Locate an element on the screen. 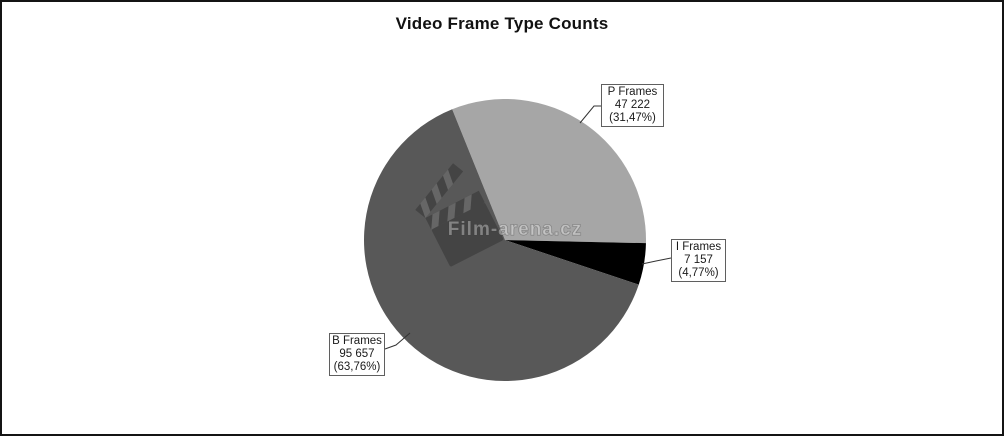  pie-slice-p-frames is located at coordinates (549, 171).